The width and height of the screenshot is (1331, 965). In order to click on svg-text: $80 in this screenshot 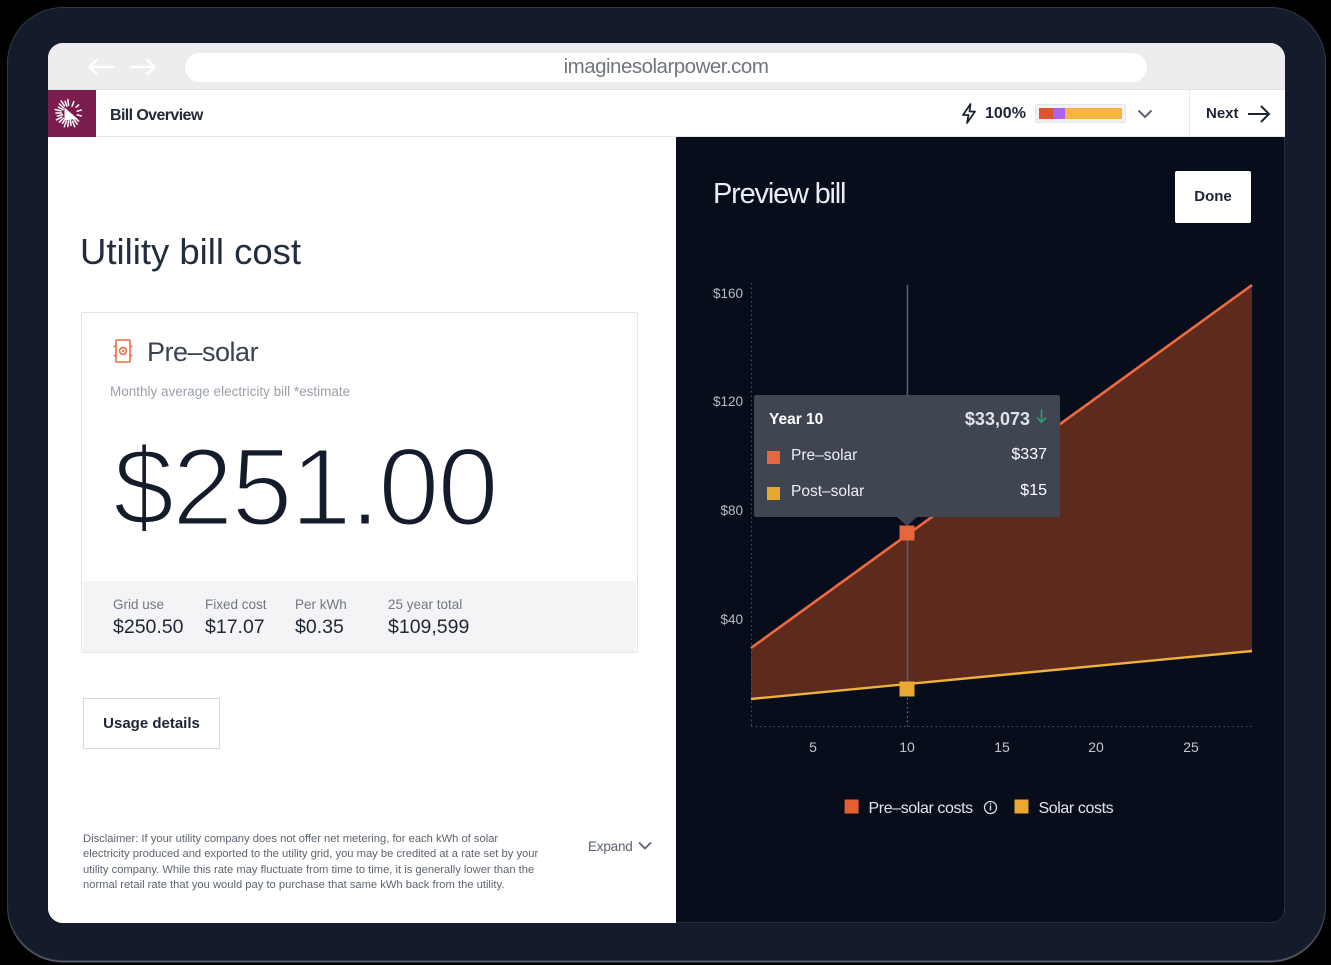, I will do `click(731, 510)`.